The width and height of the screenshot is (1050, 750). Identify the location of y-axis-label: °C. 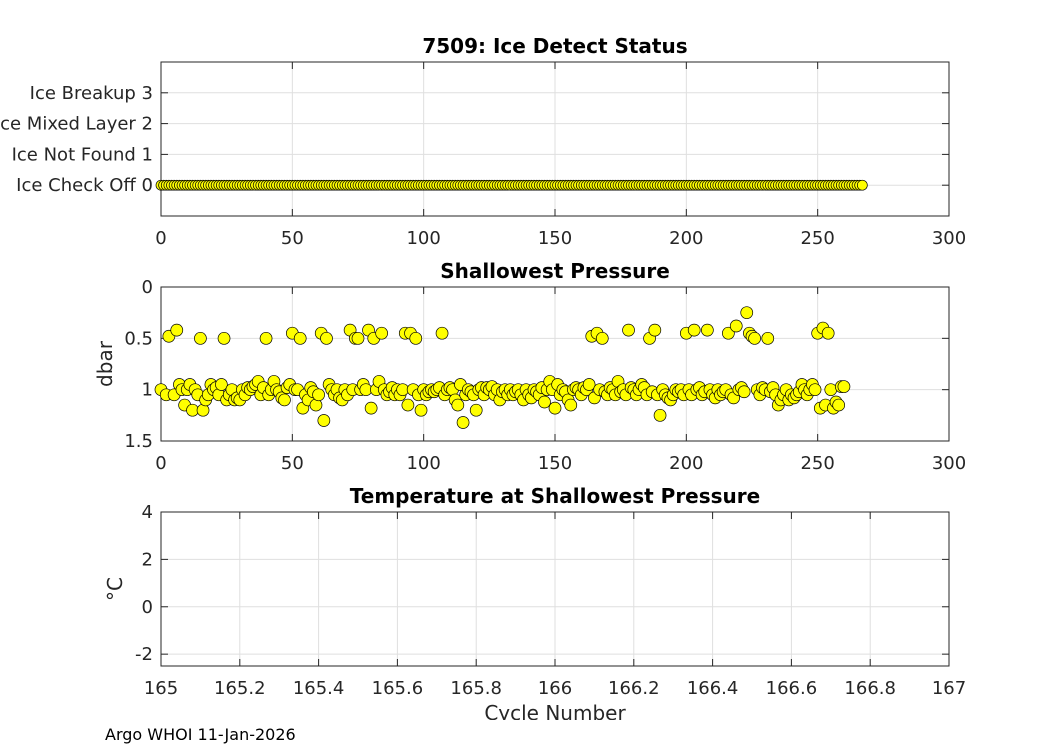
(115, 589).